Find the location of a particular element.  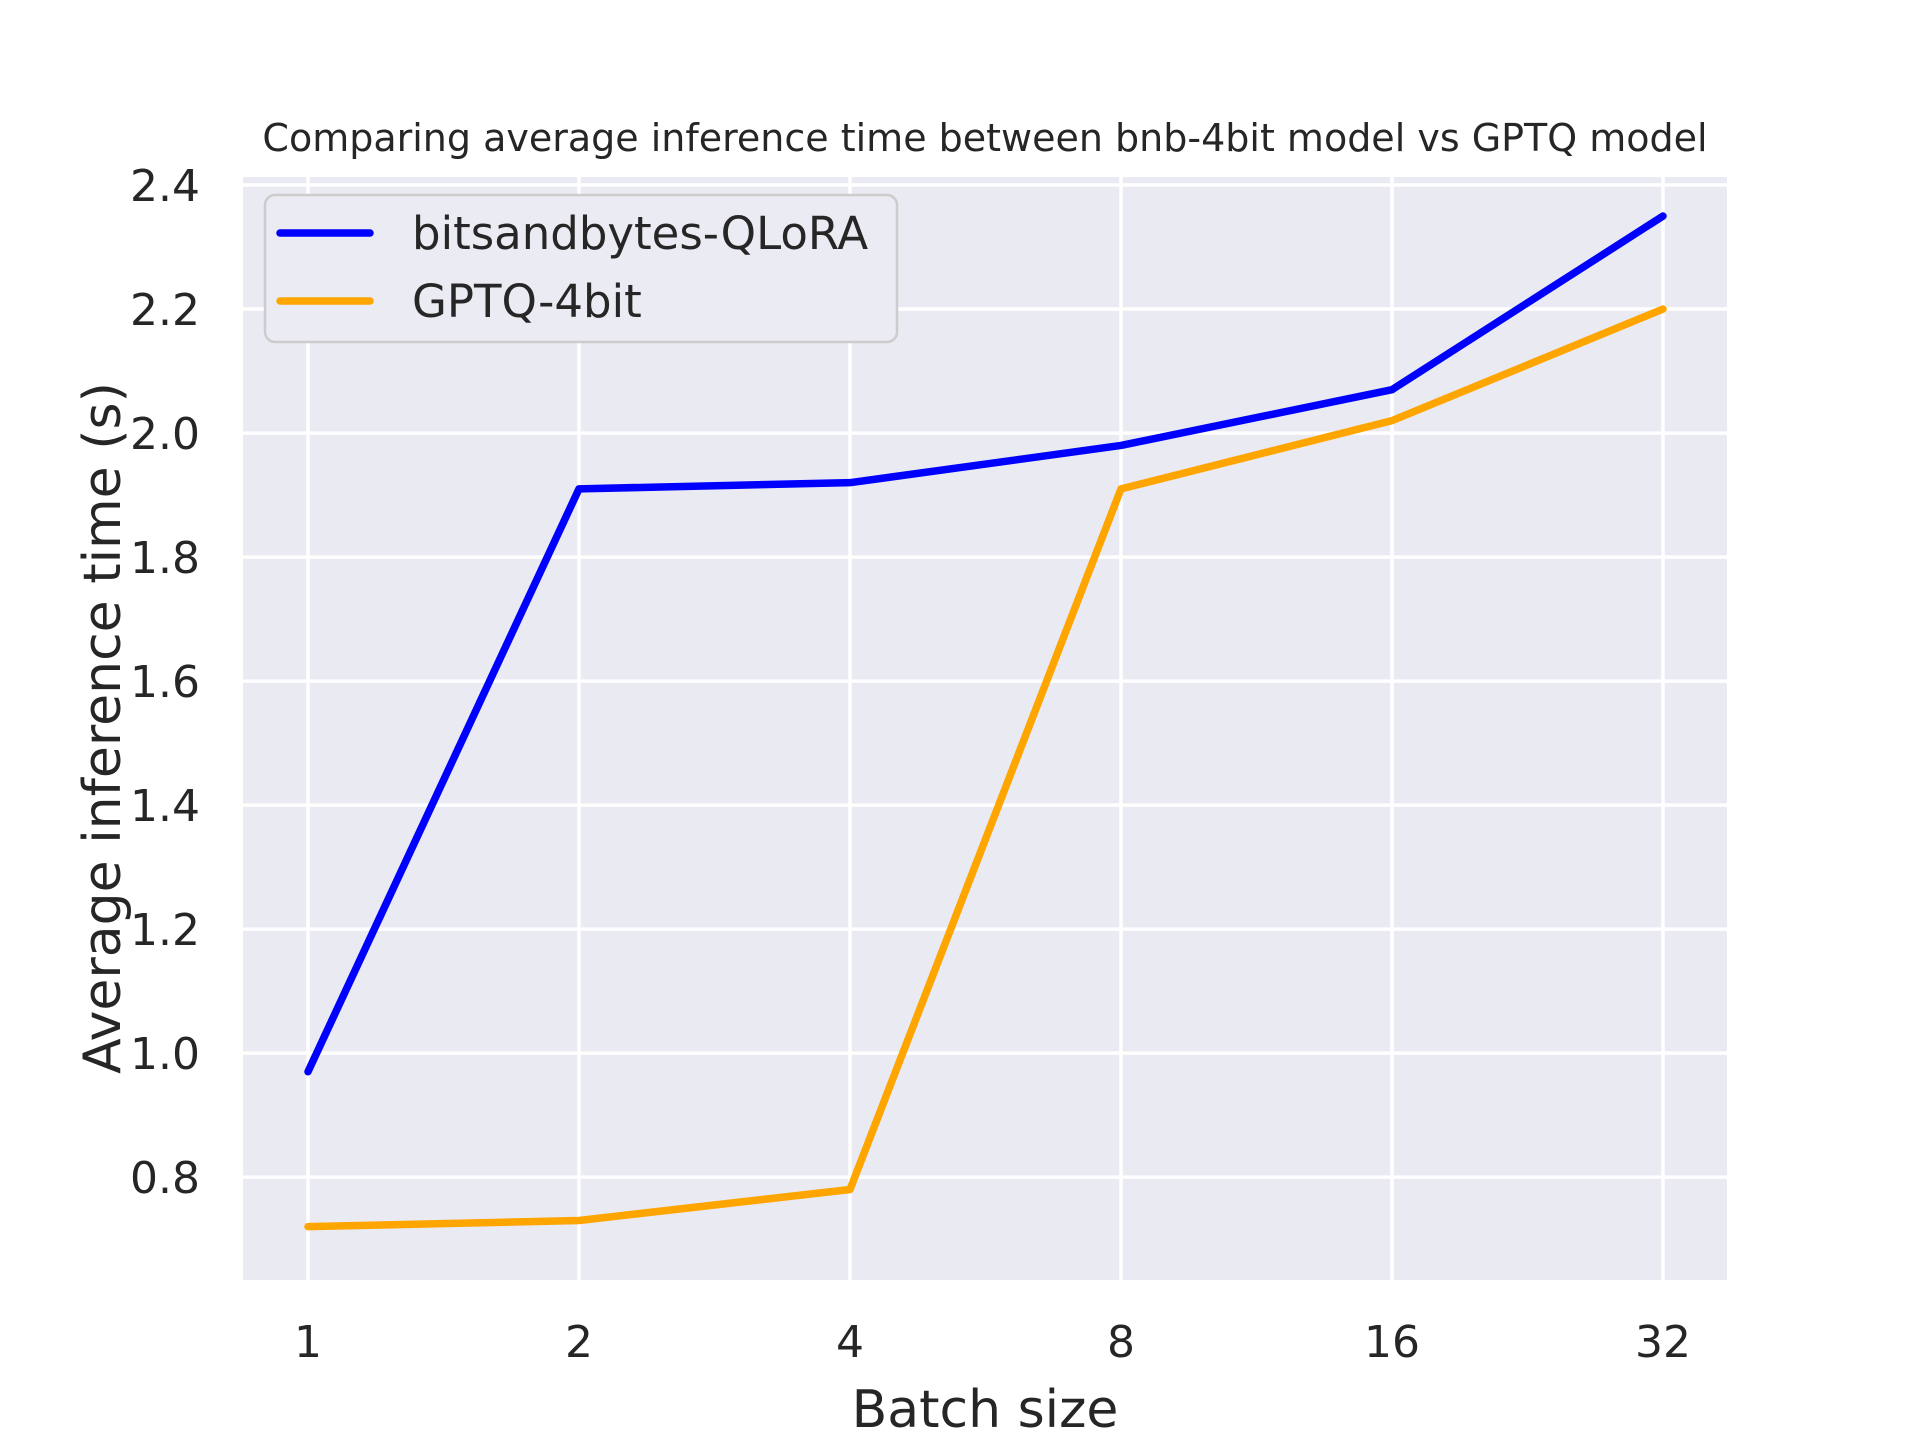

x-tick-label: 8 is located at coordinates (1121, 1342).